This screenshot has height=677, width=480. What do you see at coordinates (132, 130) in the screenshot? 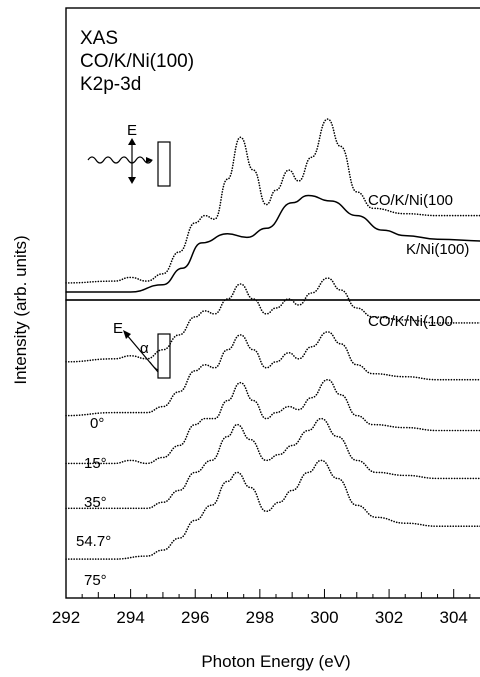
I see `top-inset-e-label: E` at bounding box center [132, 130].